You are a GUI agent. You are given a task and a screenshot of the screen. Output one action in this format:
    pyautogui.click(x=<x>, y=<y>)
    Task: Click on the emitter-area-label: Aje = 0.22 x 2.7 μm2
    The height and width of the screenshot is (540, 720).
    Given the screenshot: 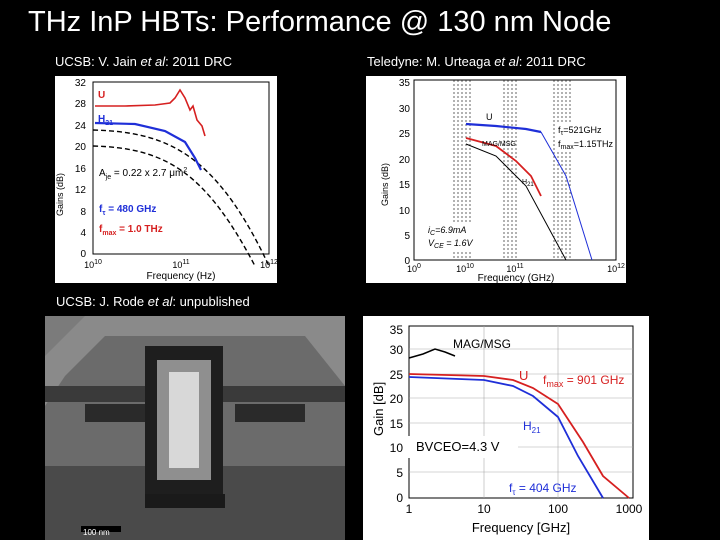 What is the action you would take?
    pyautogui.click(x=143, y=174)
    